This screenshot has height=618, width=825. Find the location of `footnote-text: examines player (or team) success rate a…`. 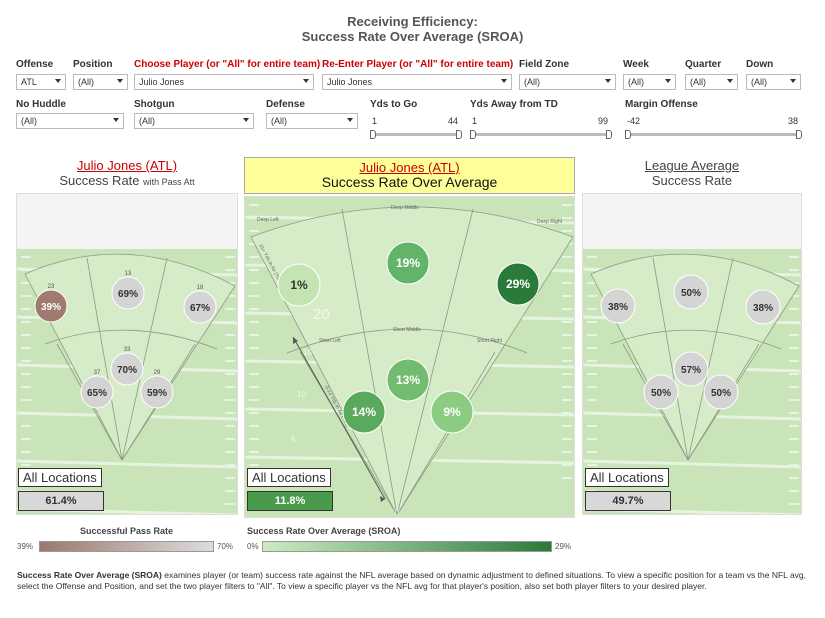

footnote-text: examines player (or team) success rate a… is located at coordinates (412, 580).